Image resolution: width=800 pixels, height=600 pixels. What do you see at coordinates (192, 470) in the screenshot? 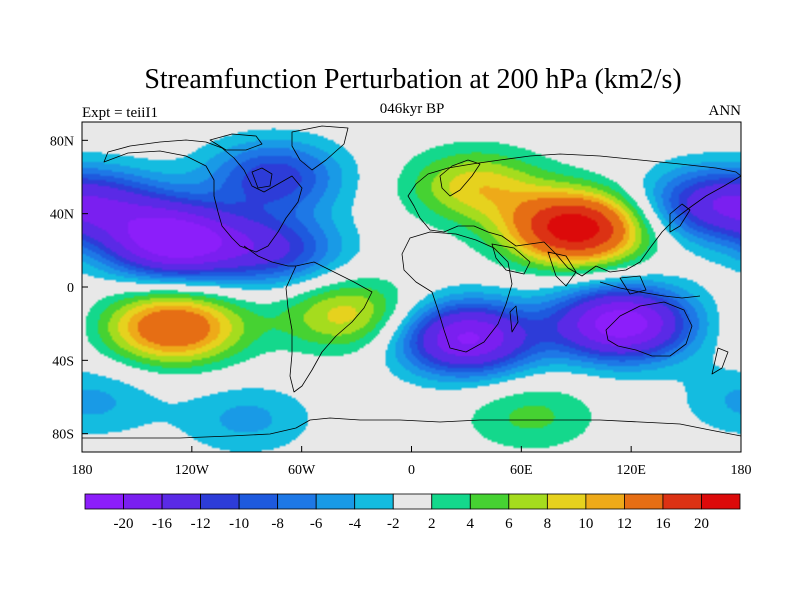
I see `x-tick-label: 120W` at bounding box center [192, 470].